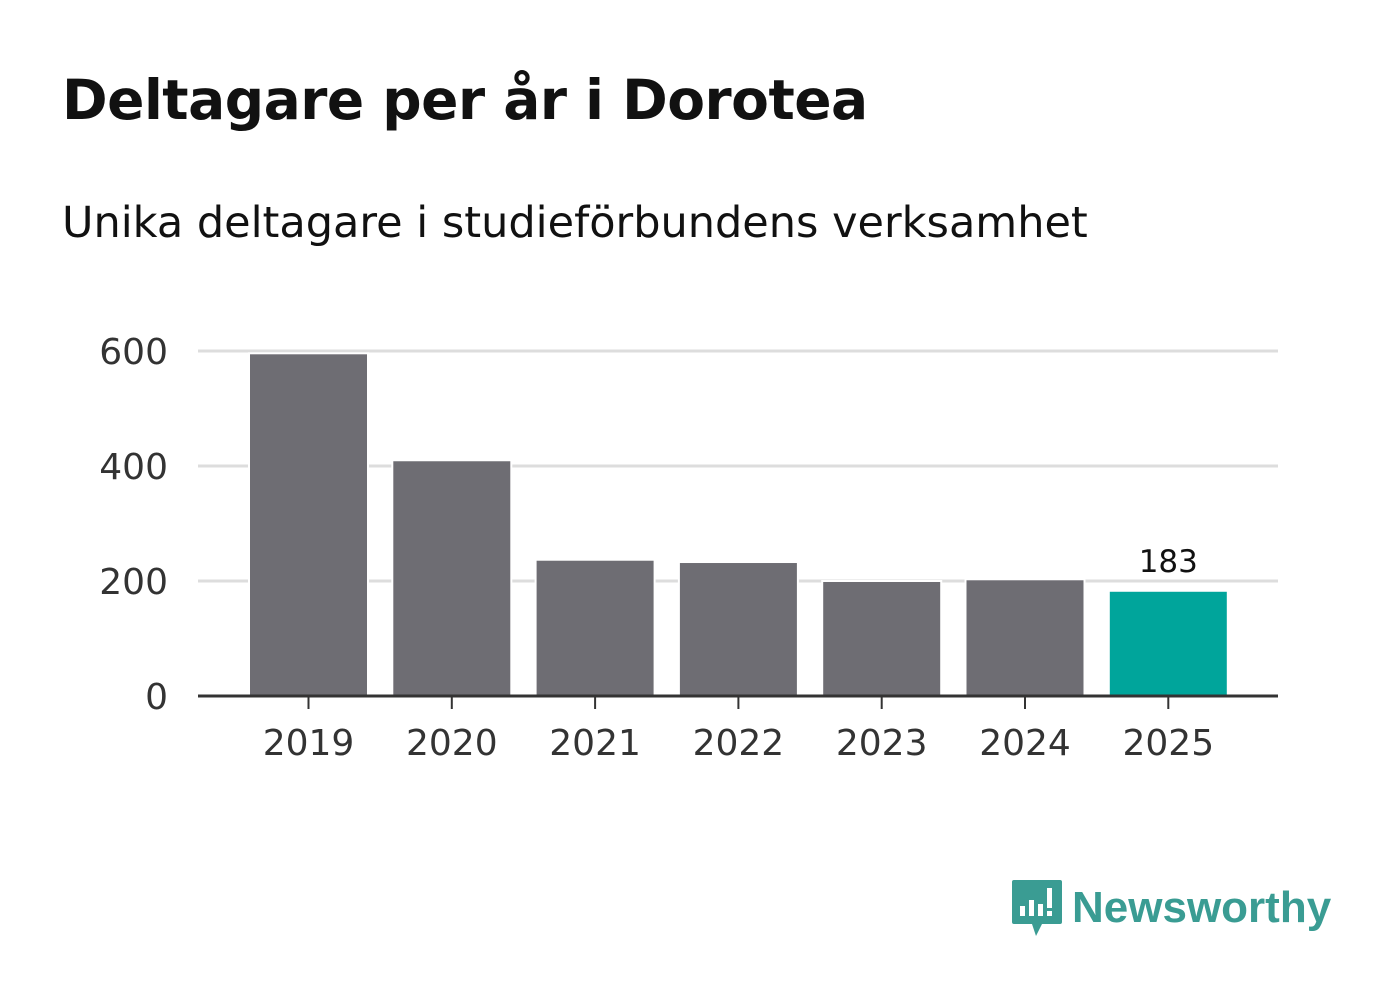 The width and height of the screenshot is (1382, 999). Describe the element at coordinates (465, 100) in the screenshot. I see `chart-title: Deltagare per år i Dorotea` at that location.